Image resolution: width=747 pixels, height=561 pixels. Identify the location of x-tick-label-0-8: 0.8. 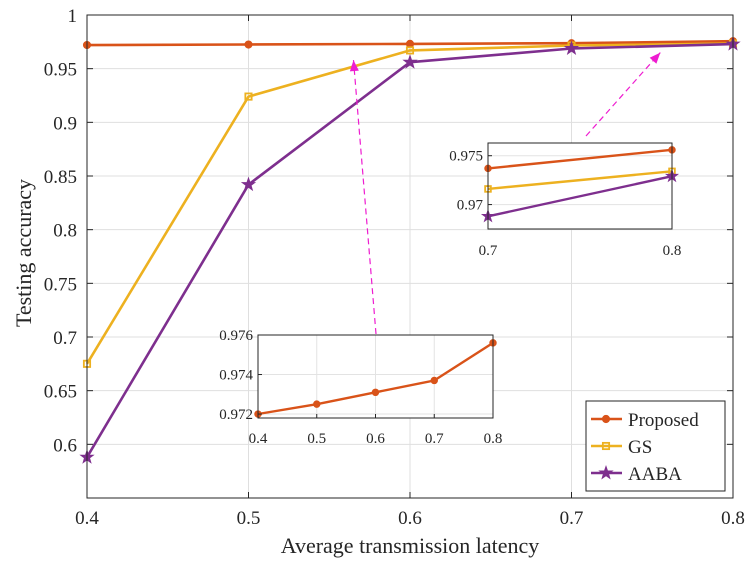
(733, 518).